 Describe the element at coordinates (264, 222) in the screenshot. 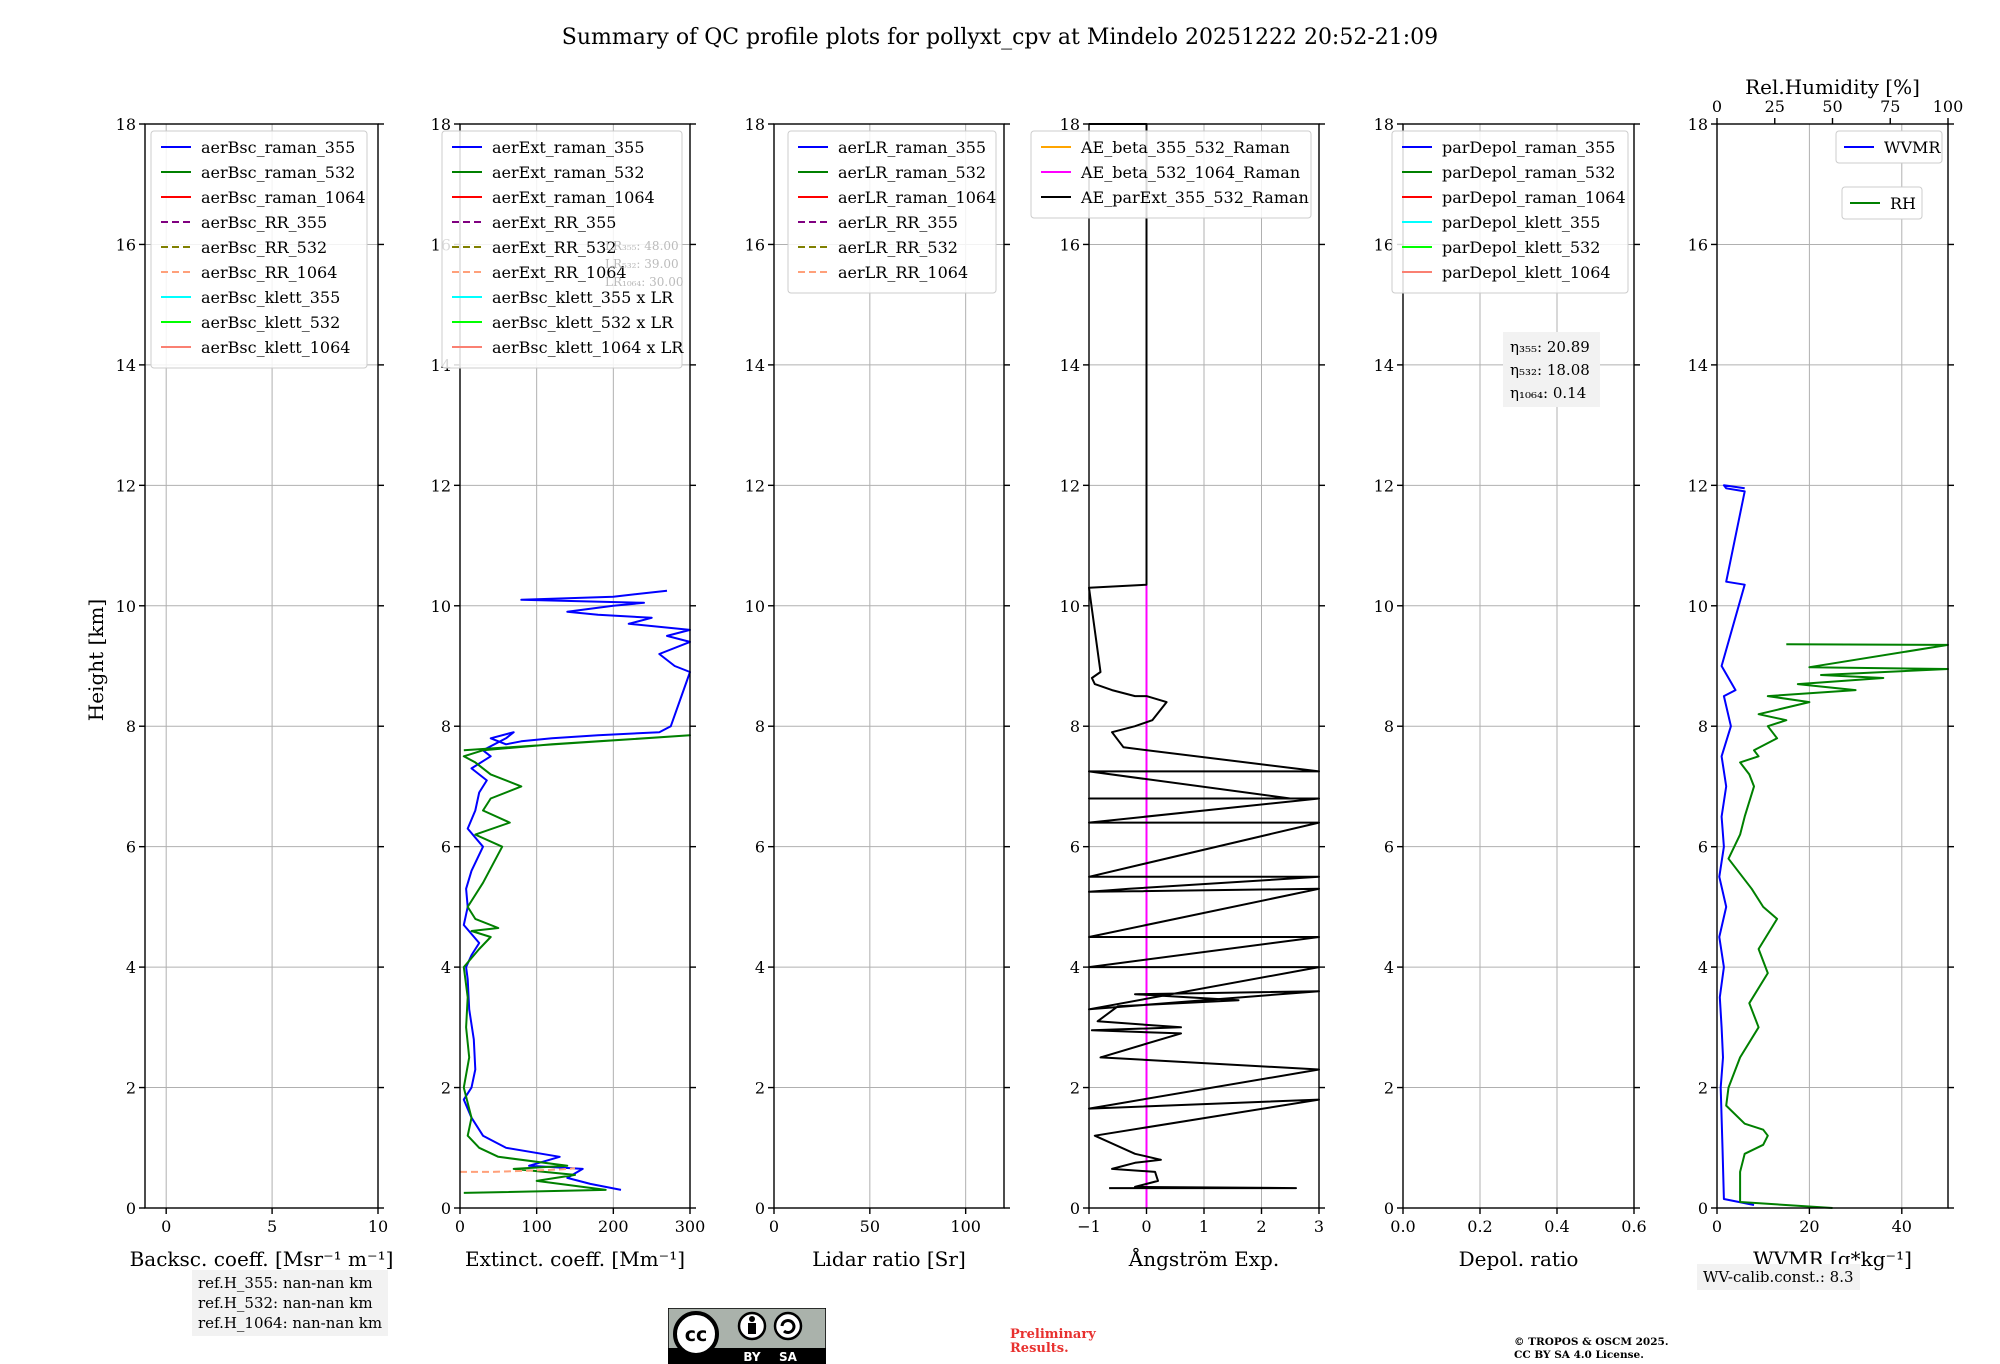

I see `legend-entry: aerBsc_RR_355` at that location.